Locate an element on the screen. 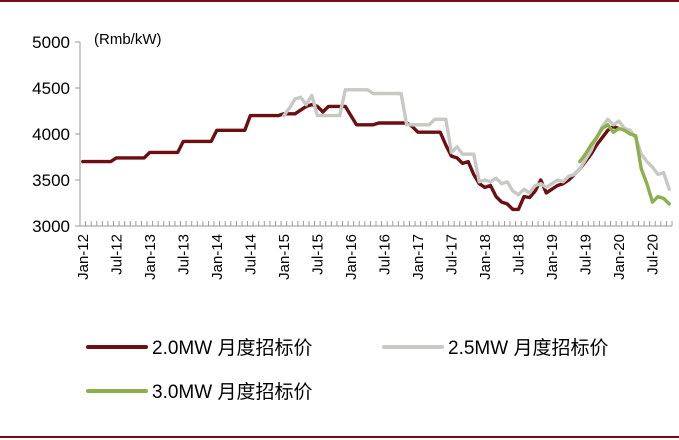  x-tick-label: Jul-18 is located at coordinates (518, 254).